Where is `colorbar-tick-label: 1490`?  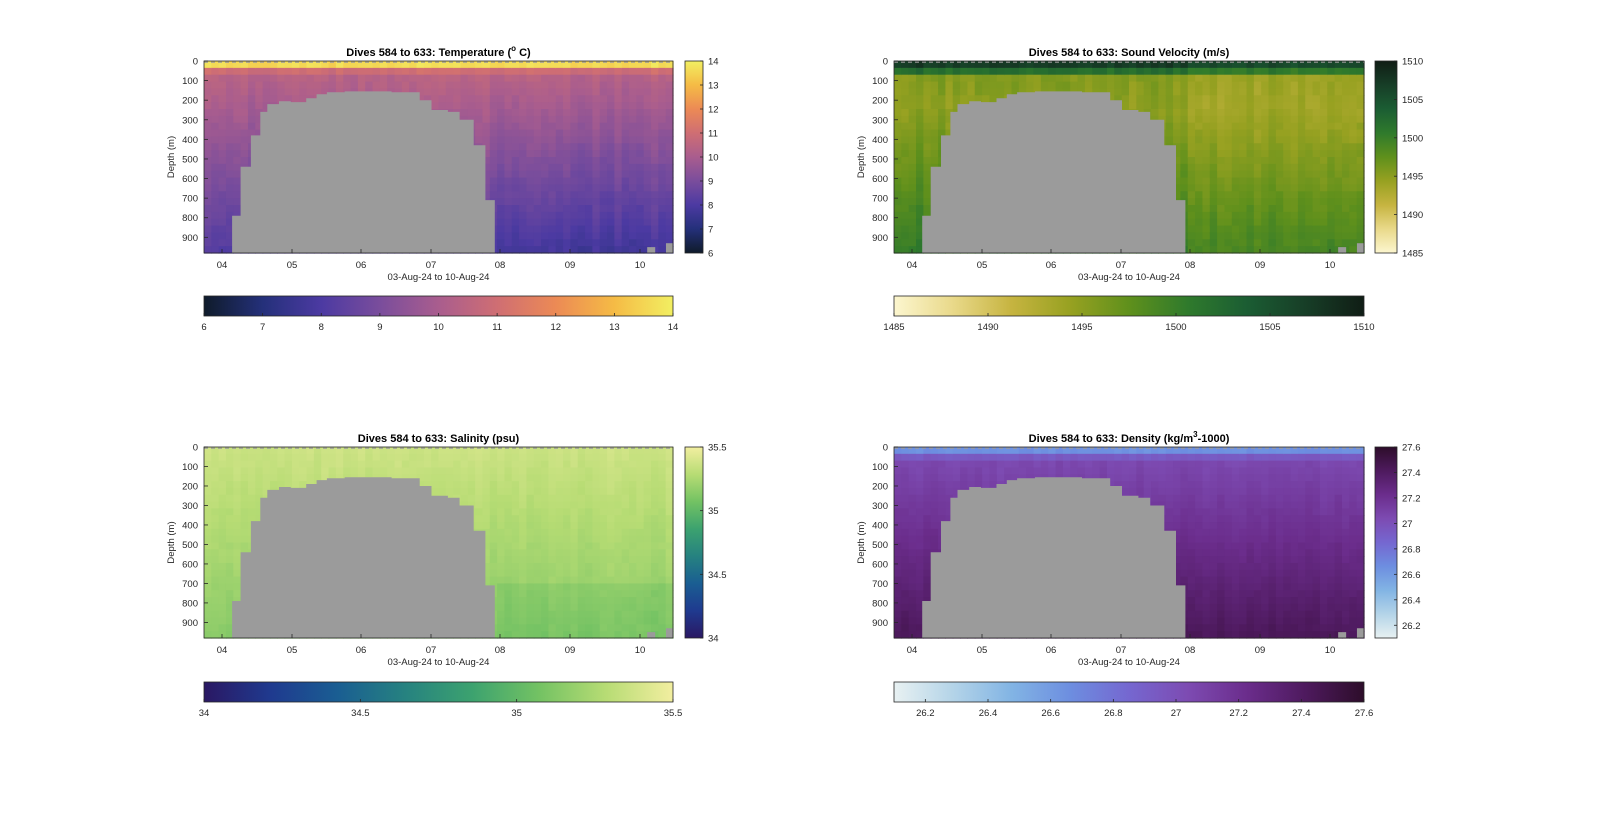 colorbar-tick-label: 1490 is located at coordinates (987, 327).